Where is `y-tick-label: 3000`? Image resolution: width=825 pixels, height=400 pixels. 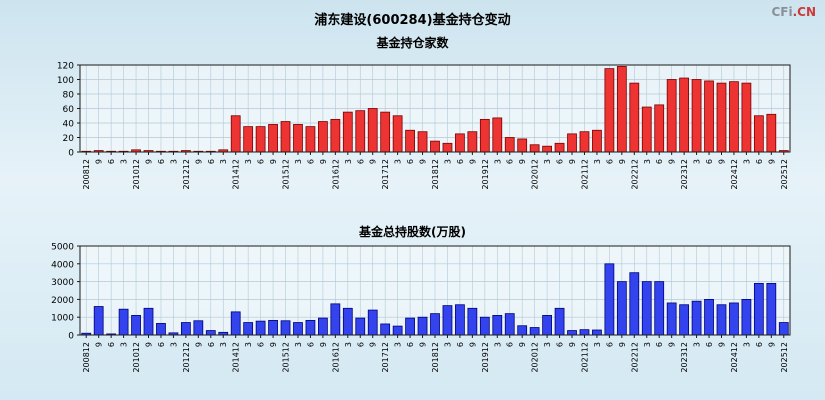 y-tick-label: 3000 is located at coordinates (62, 283).